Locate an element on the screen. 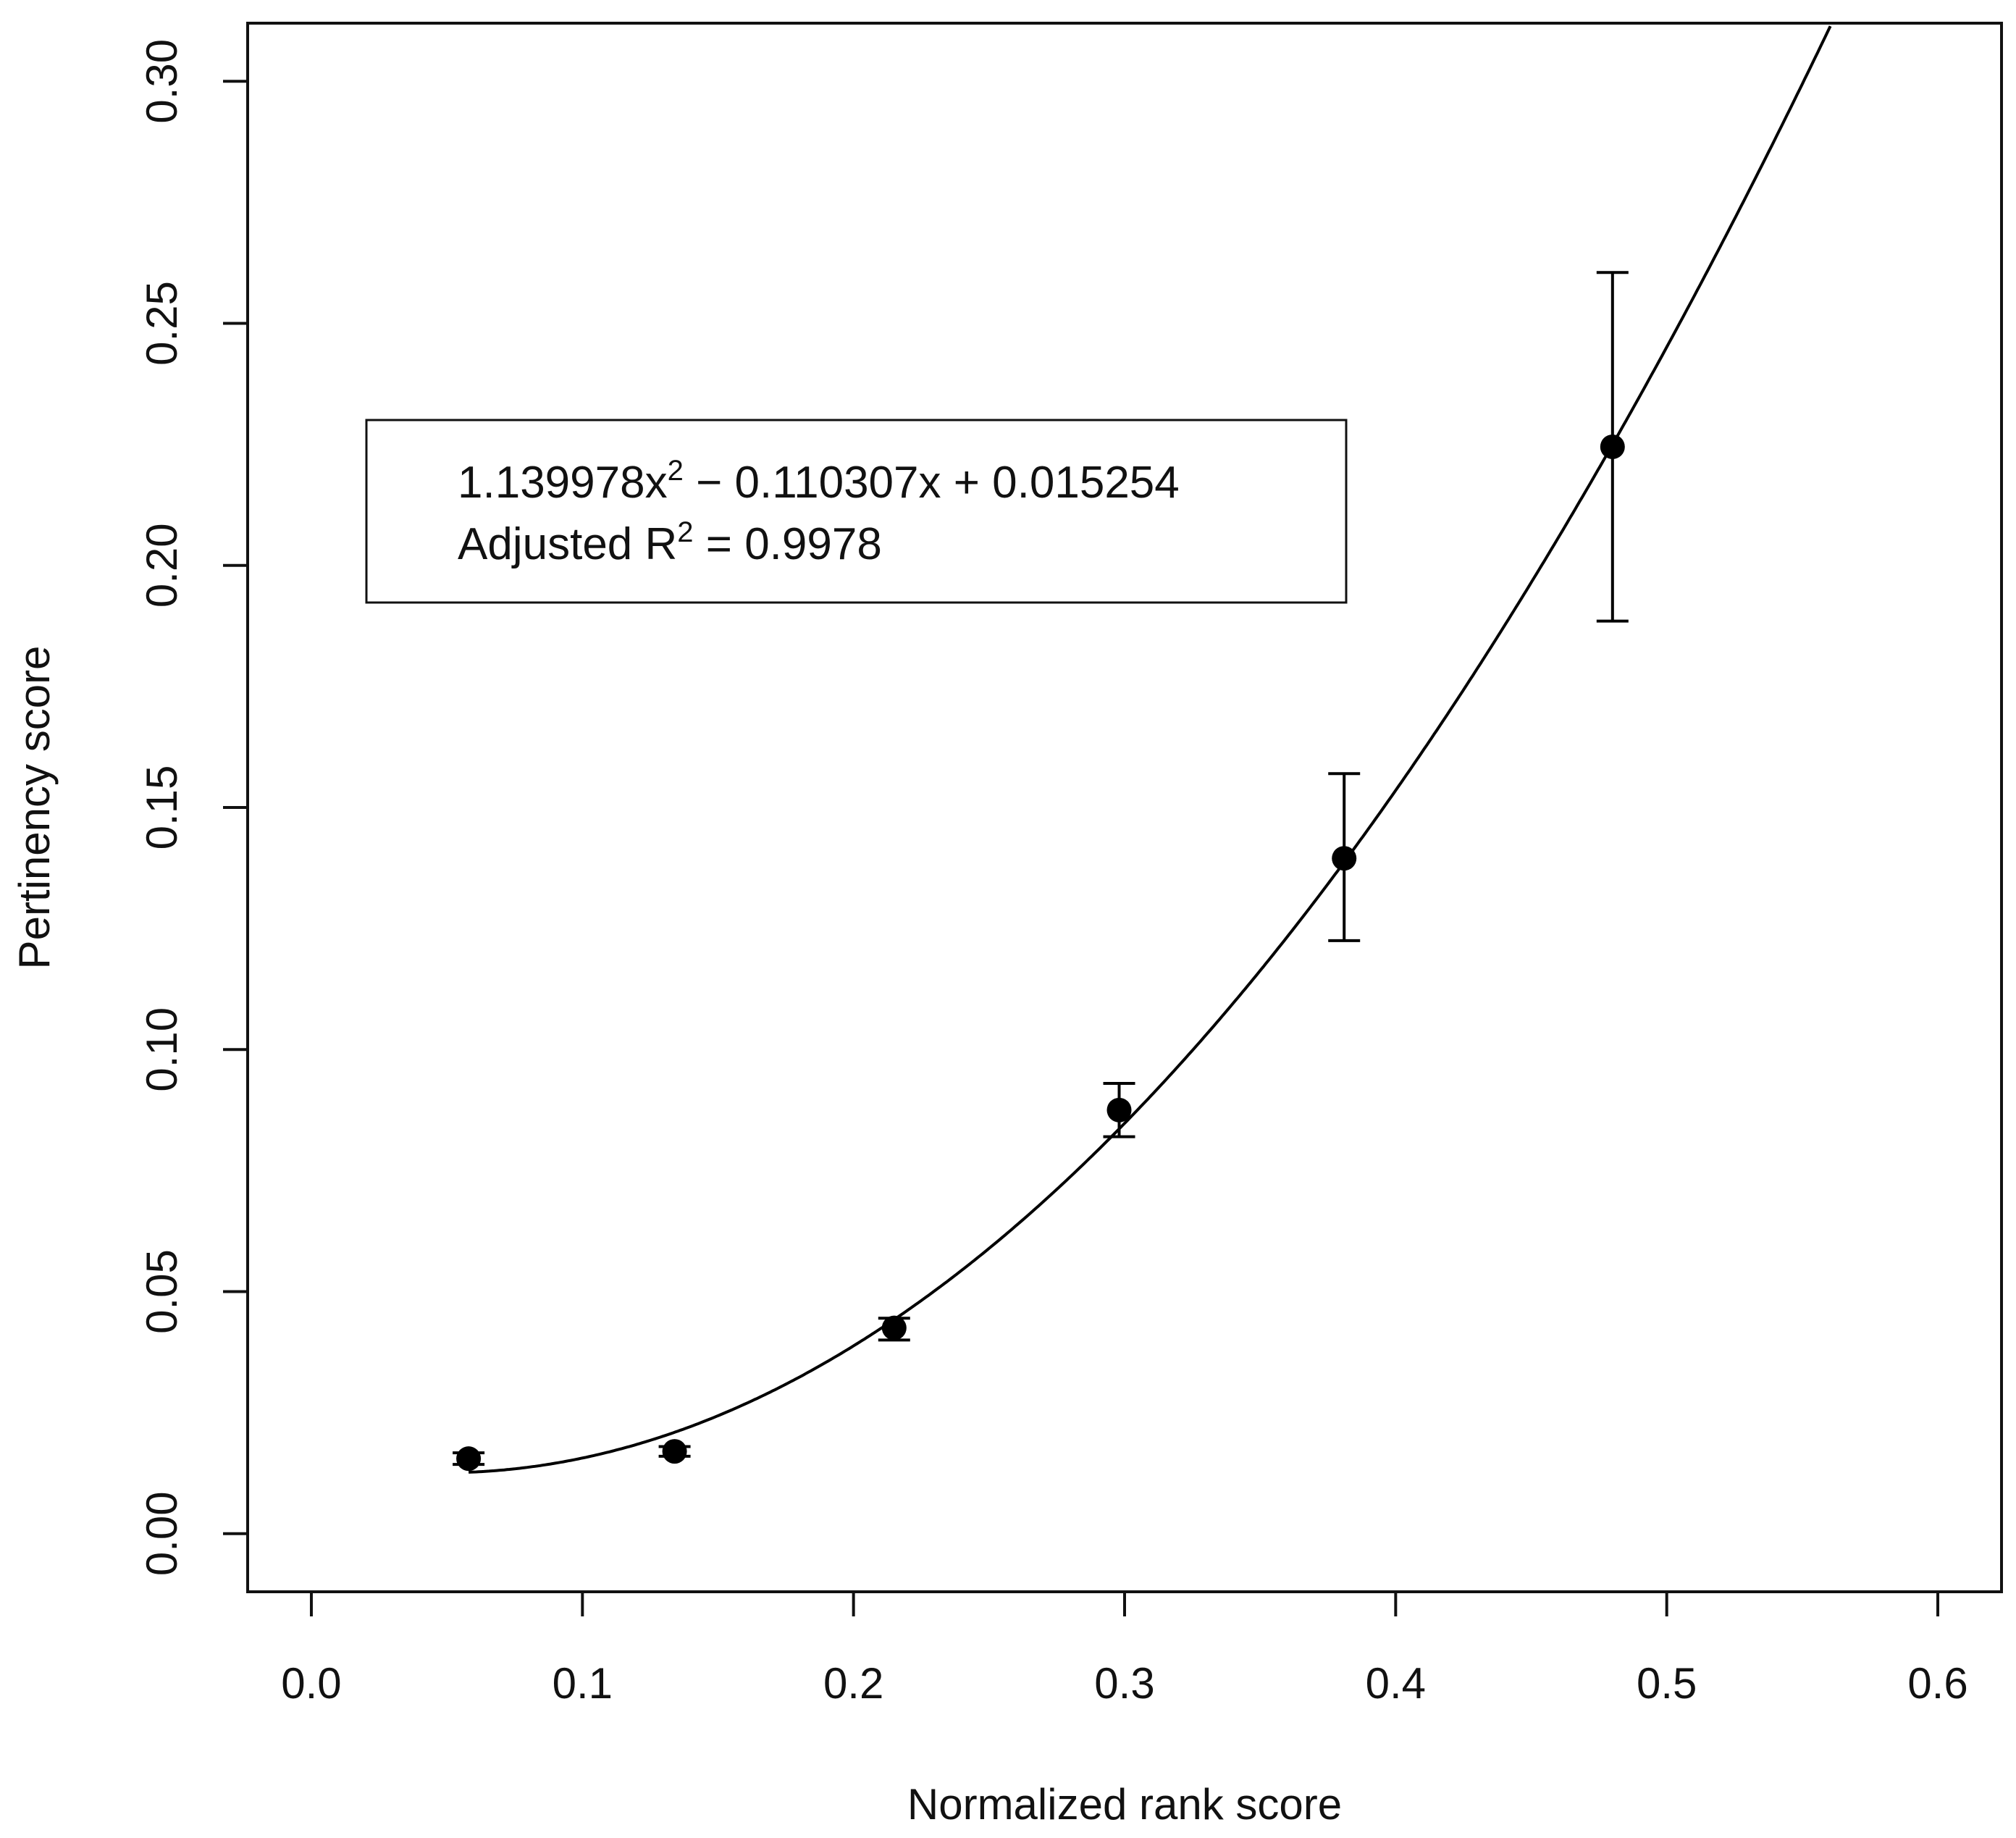 The width and height of the screenshot is (2016, 1838). fit-equation: 1.139978x2 − 0.110307x + 0.015254 is located at coordinates (819, 482).